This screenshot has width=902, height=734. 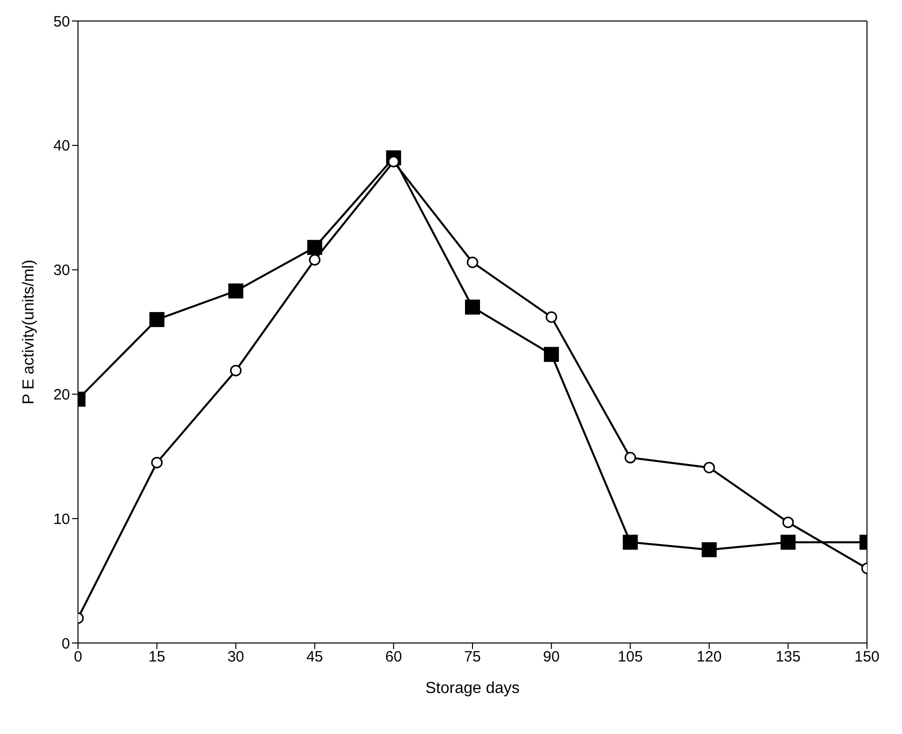 What do you see at coordinates (66, 643) in the screenshot?
I see `y-tick-label: 0` at bounding box center [66, 643].